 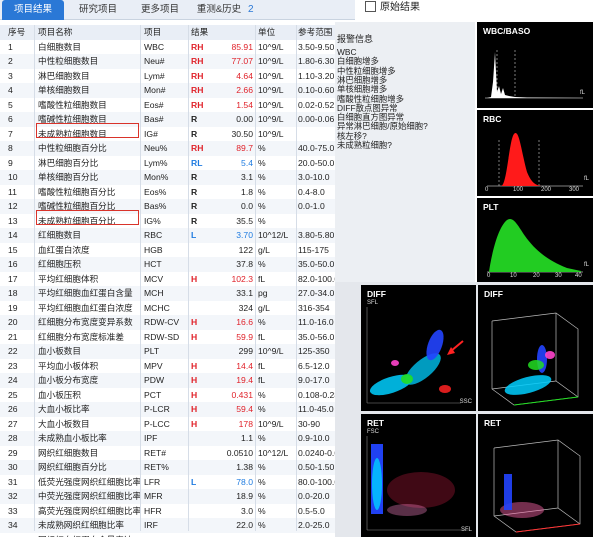 I want to click on row-item-code: WBC, so click(x=154, y=46).